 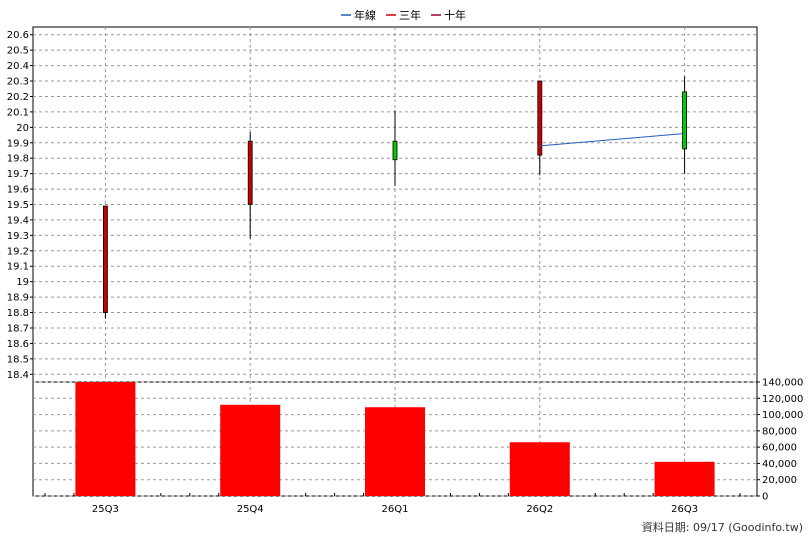 What do you see at coordinates (410, 15) in the screenshot?
I see `legend-label-3y: 三年` at bounding box center [410, 15].